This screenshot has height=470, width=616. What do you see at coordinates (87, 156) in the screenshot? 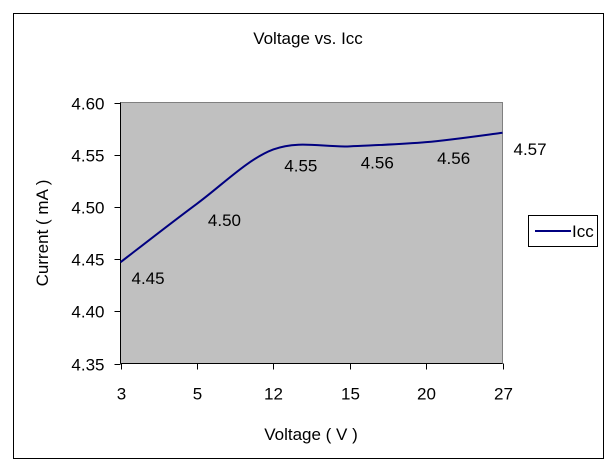
I see `y-tick-label: 4.55` at bounding box center [87, 156].